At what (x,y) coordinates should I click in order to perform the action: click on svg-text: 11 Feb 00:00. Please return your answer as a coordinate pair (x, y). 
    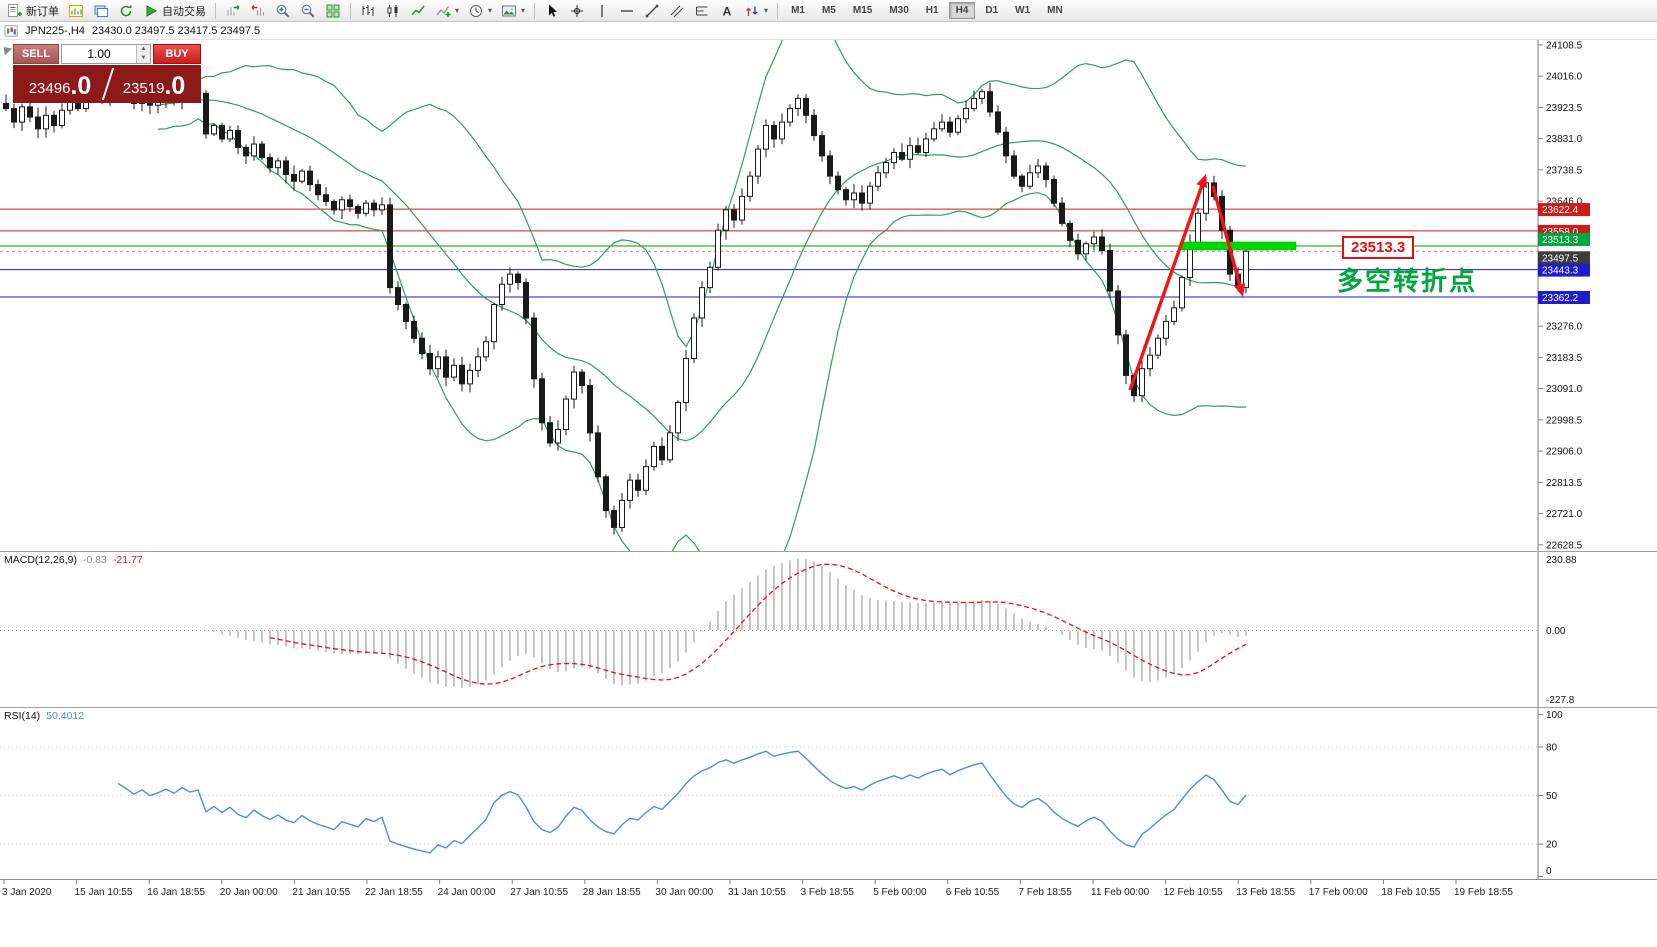
    Looking at the image, I should click on (1120, 892).